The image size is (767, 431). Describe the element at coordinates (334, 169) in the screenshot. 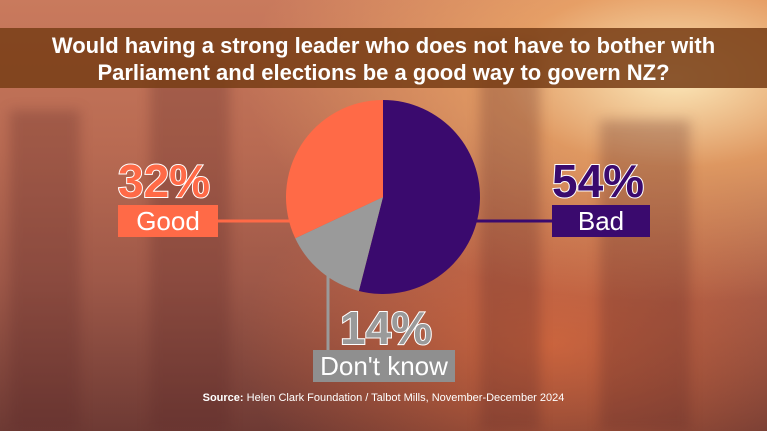

I see `pie-slice-good` at that location.